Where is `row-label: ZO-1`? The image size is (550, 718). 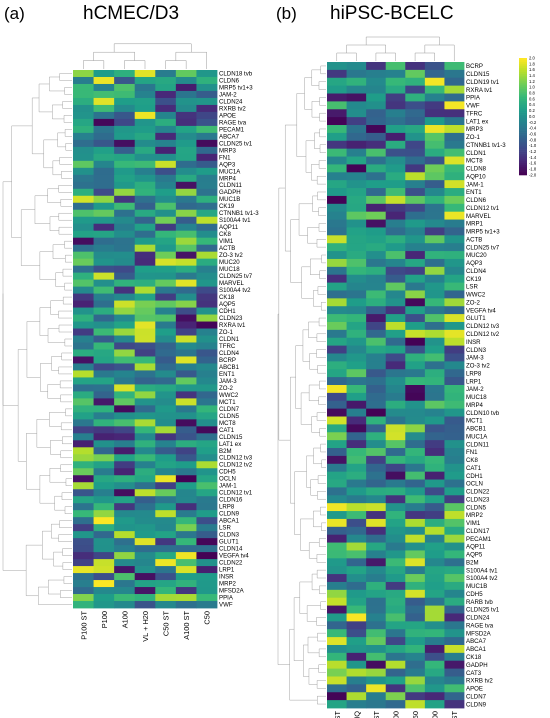
row-label: ZO-1 is located at coordinates (226, 332).